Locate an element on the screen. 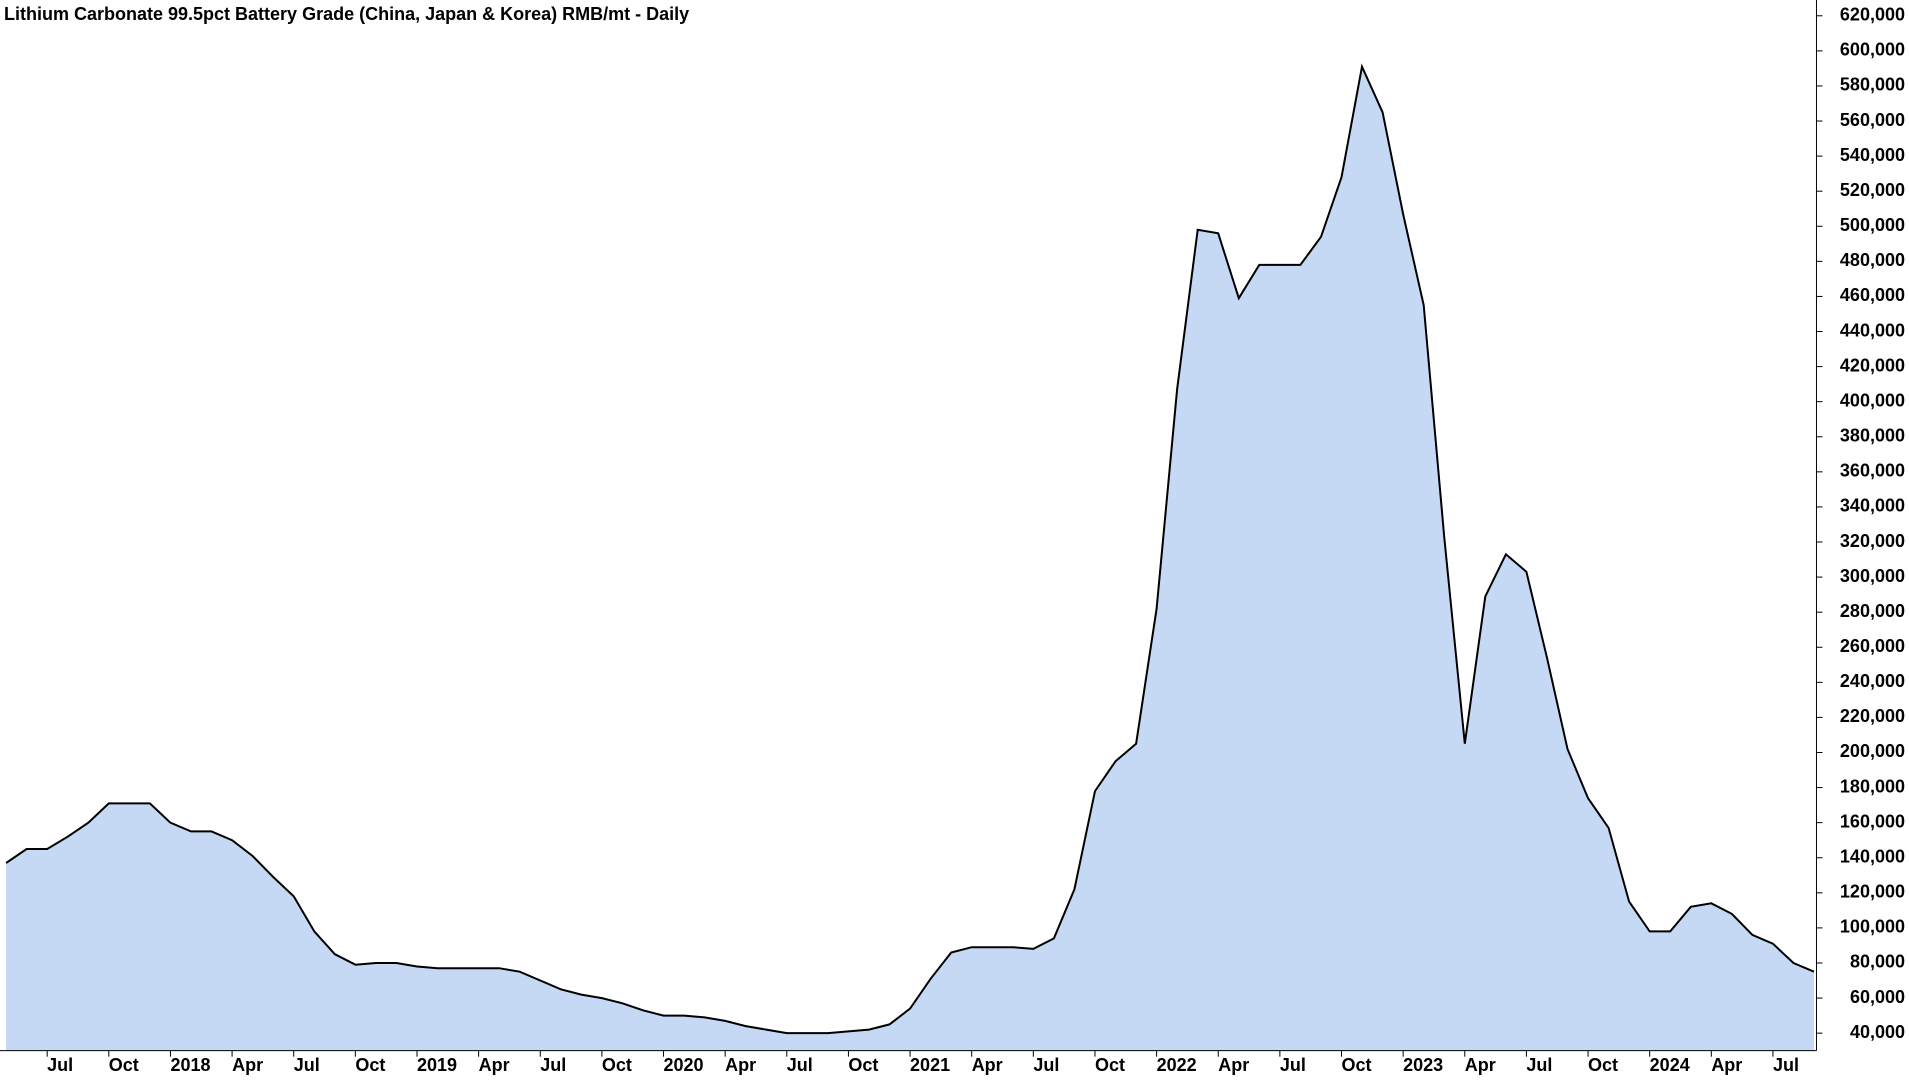 The height and width of the screenshot is (1080, 1909). y-tick-label: 460,000 is located at coordinates (1872, 295).